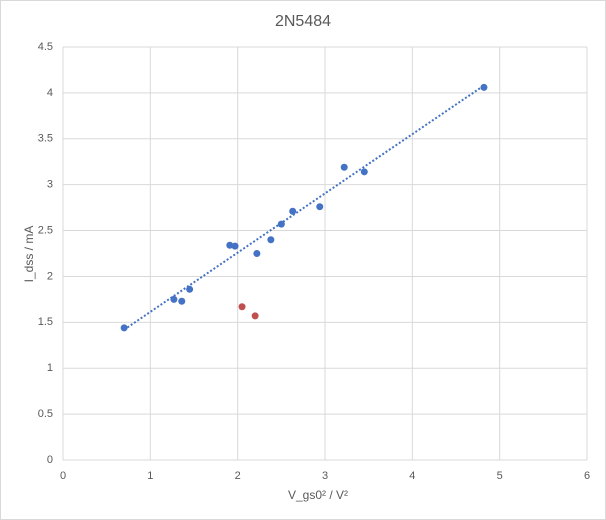 This screenshot has height=520, width=606. I want to click on x-tick-label: 5, so click(500, 476).